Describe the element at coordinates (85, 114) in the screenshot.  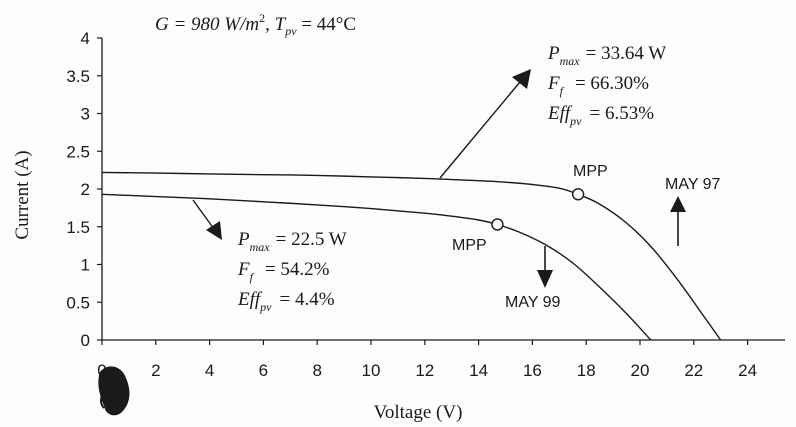
I see `y-tick-label: 3` at that location.